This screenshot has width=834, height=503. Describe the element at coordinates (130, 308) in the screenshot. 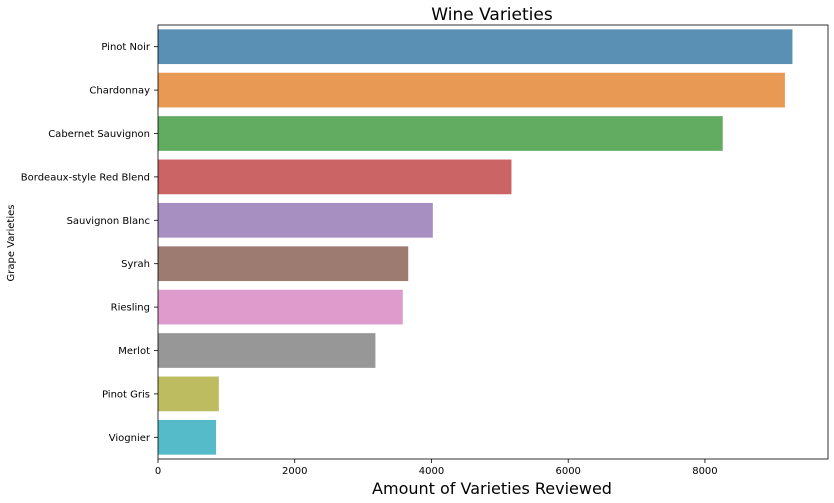

I see `y-tick-label-6: Riesling` at that location.